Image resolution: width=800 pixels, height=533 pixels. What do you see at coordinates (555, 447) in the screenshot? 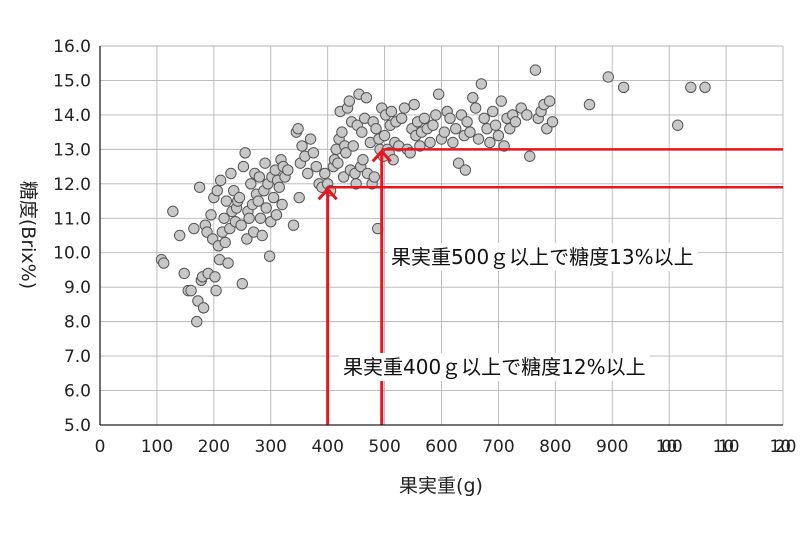
I see `x-tick-label: 800` at bounding box center [555, 447].